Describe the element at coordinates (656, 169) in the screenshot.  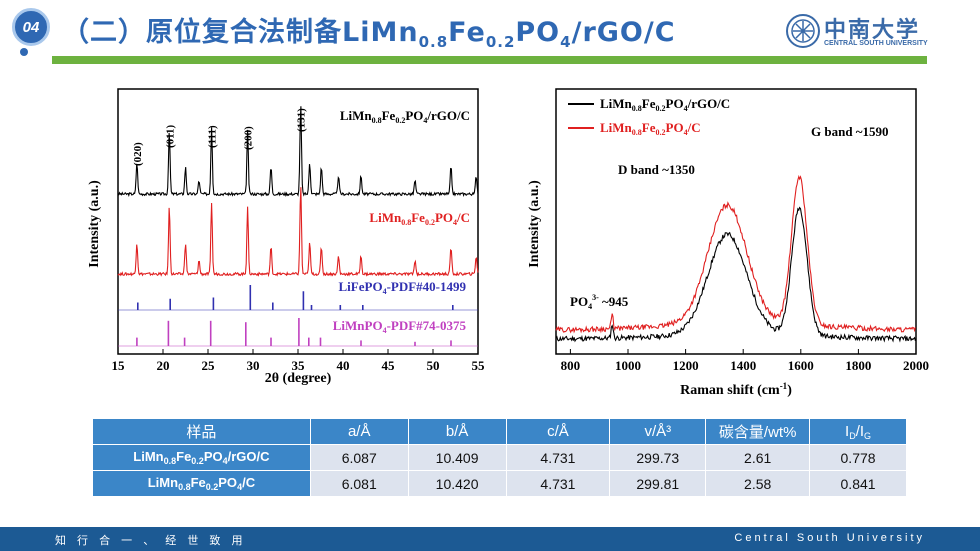
I see `d-band-label: D band ~1350` at that location.